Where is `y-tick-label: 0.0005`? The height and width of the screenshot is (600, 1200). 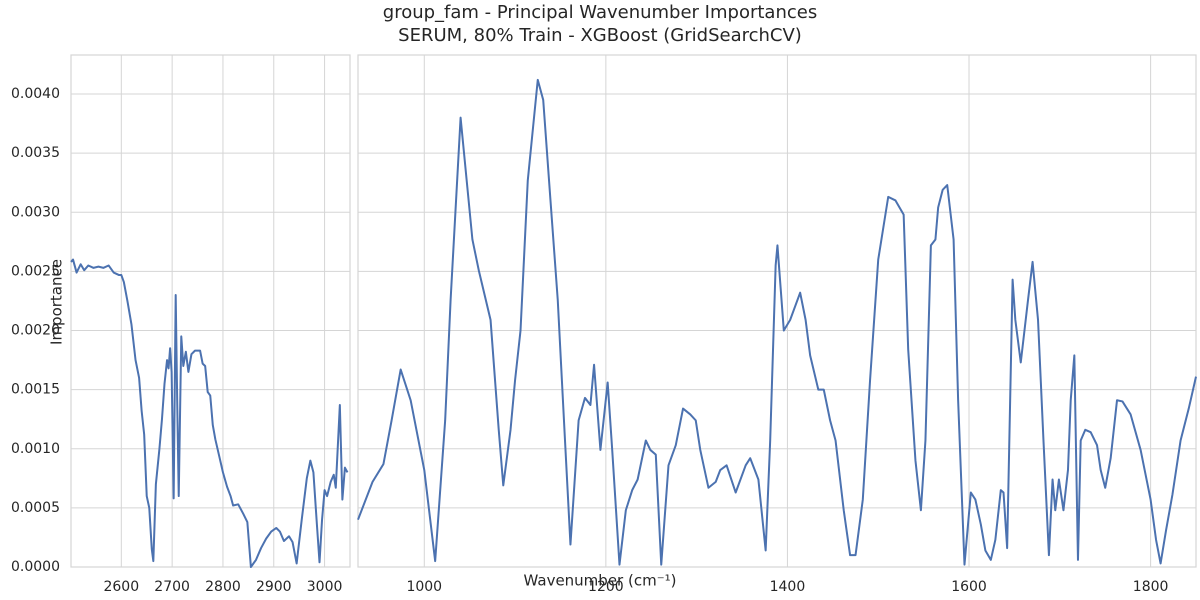 y-tick-label: 0.0005 is located at coordinates (35, 508).